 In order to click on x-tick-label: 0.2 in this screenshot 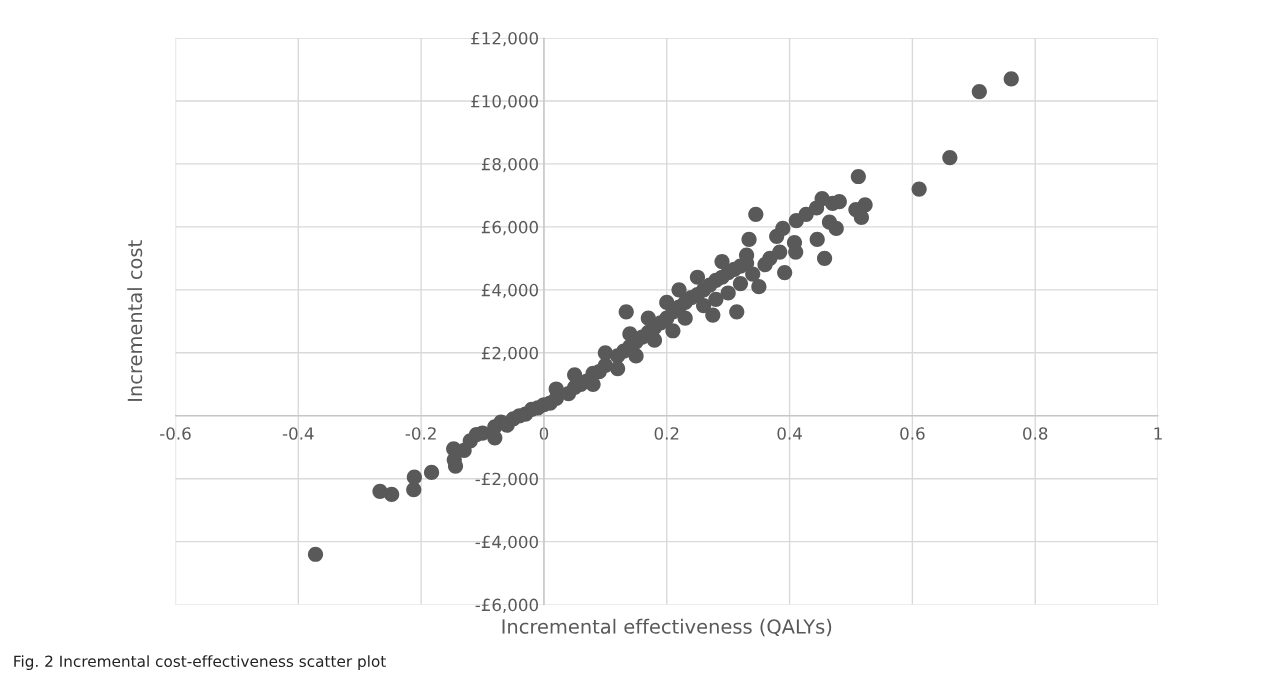, I will do `click(666, 433)`.